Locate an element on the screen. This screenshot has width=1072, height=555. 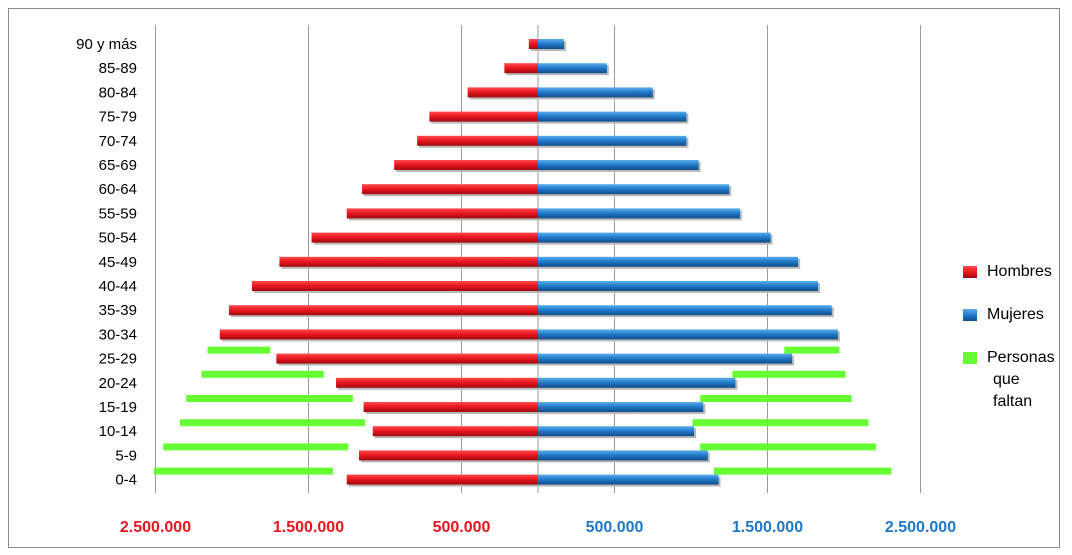
legend-item-personas-que-faltan: Personas que faltan is located at coordinates (1010, 380).